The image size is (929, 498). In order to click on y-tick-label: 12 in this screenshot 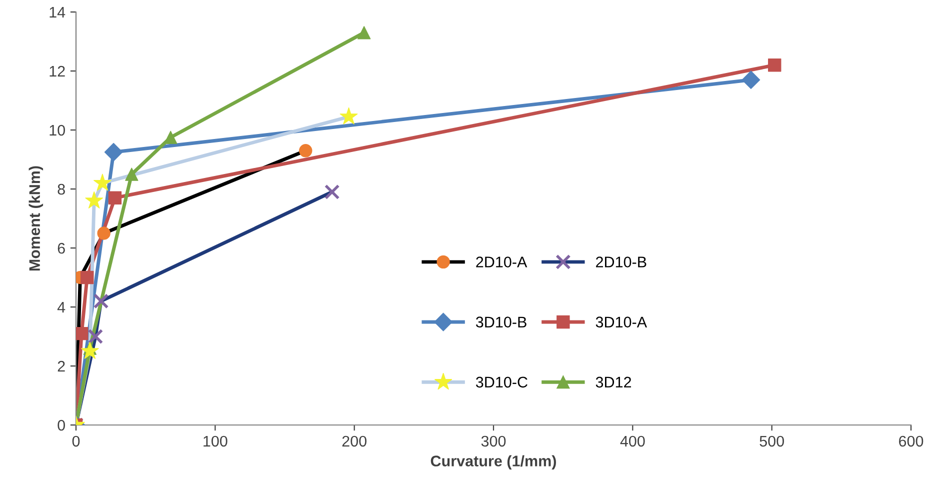, I will do `click(57, 71)`.